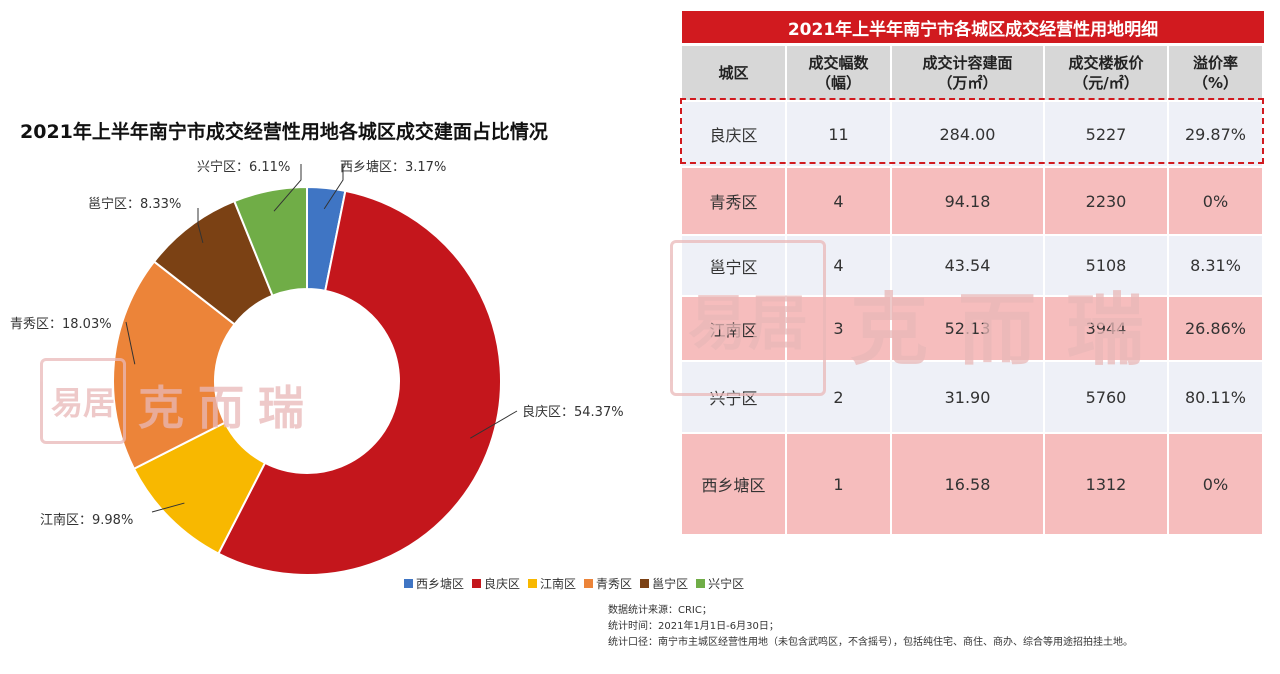  Describe the element at coordinates (968, 329) in the screenshot. I see `cell-area: 52.13` at that location.